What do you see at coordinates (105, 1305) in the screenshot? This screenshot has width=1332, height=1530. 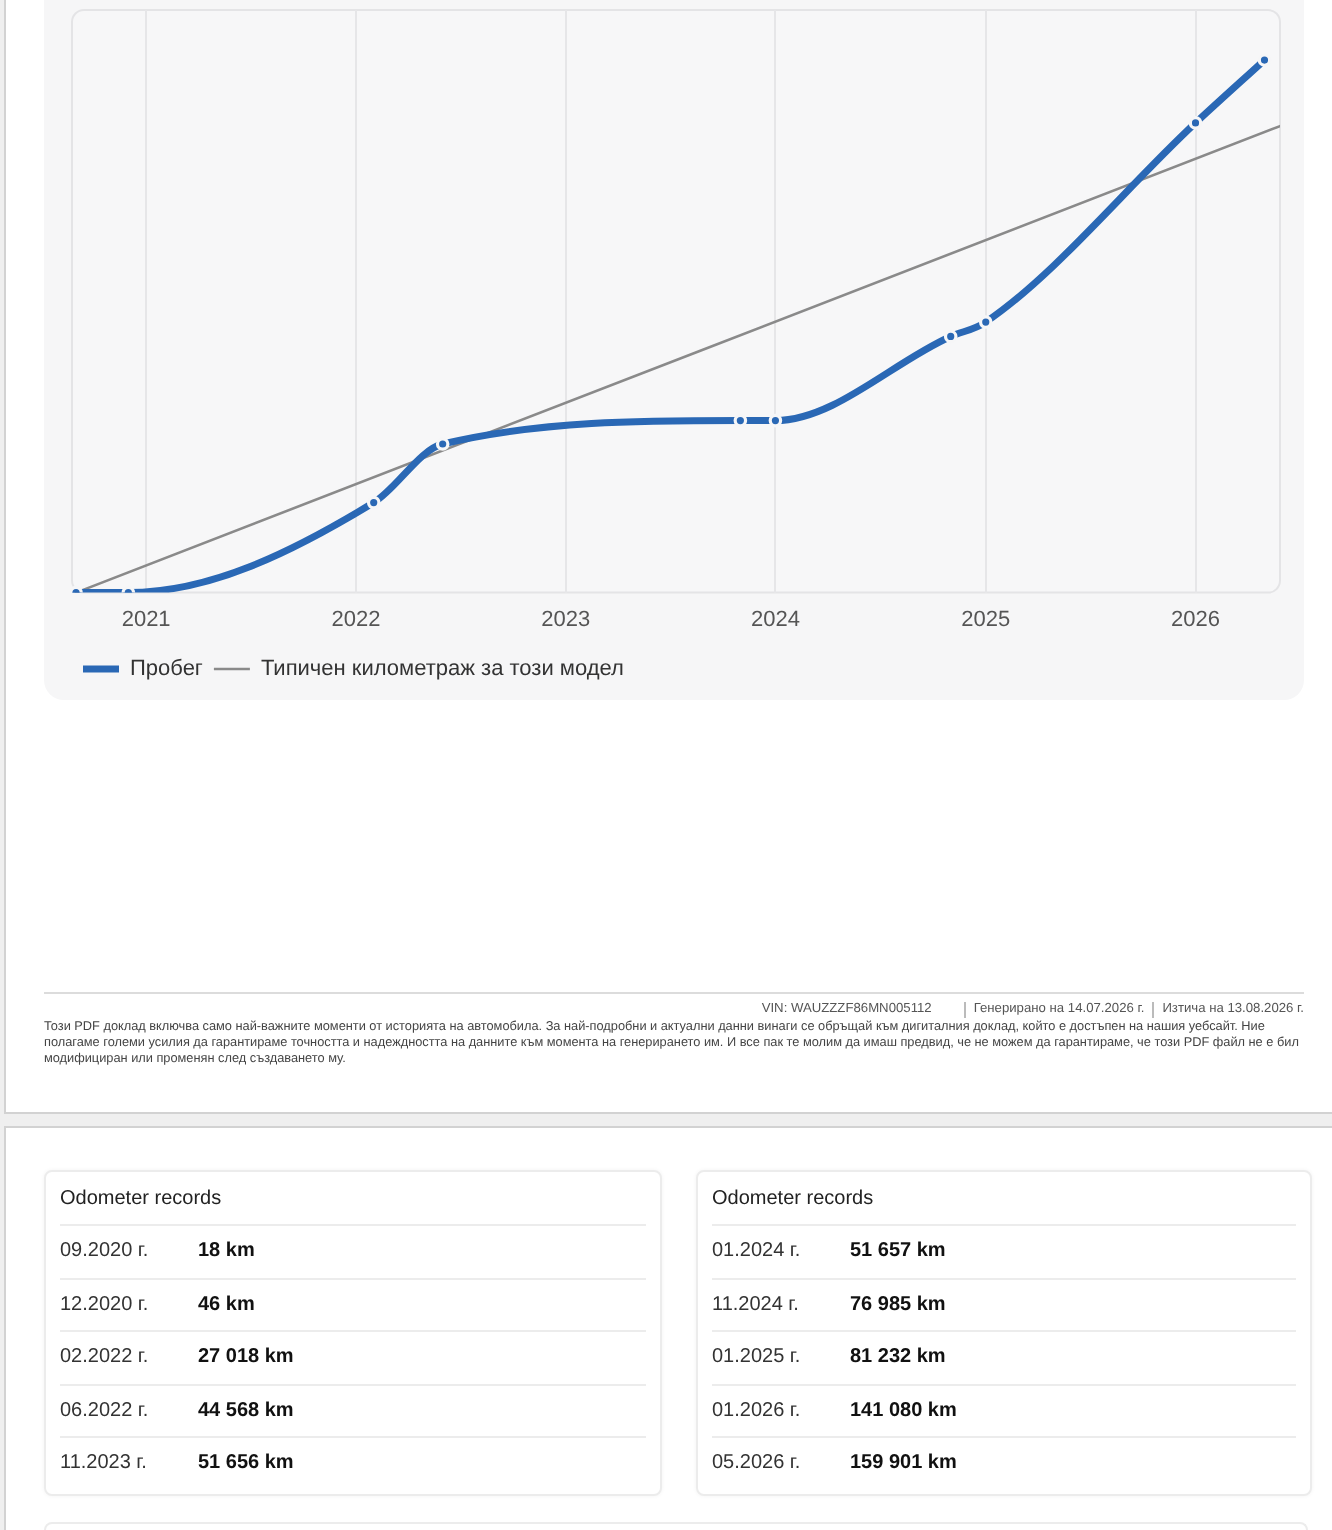 I see `text: 12.2020 г.` at bounding box center [105, 1305].